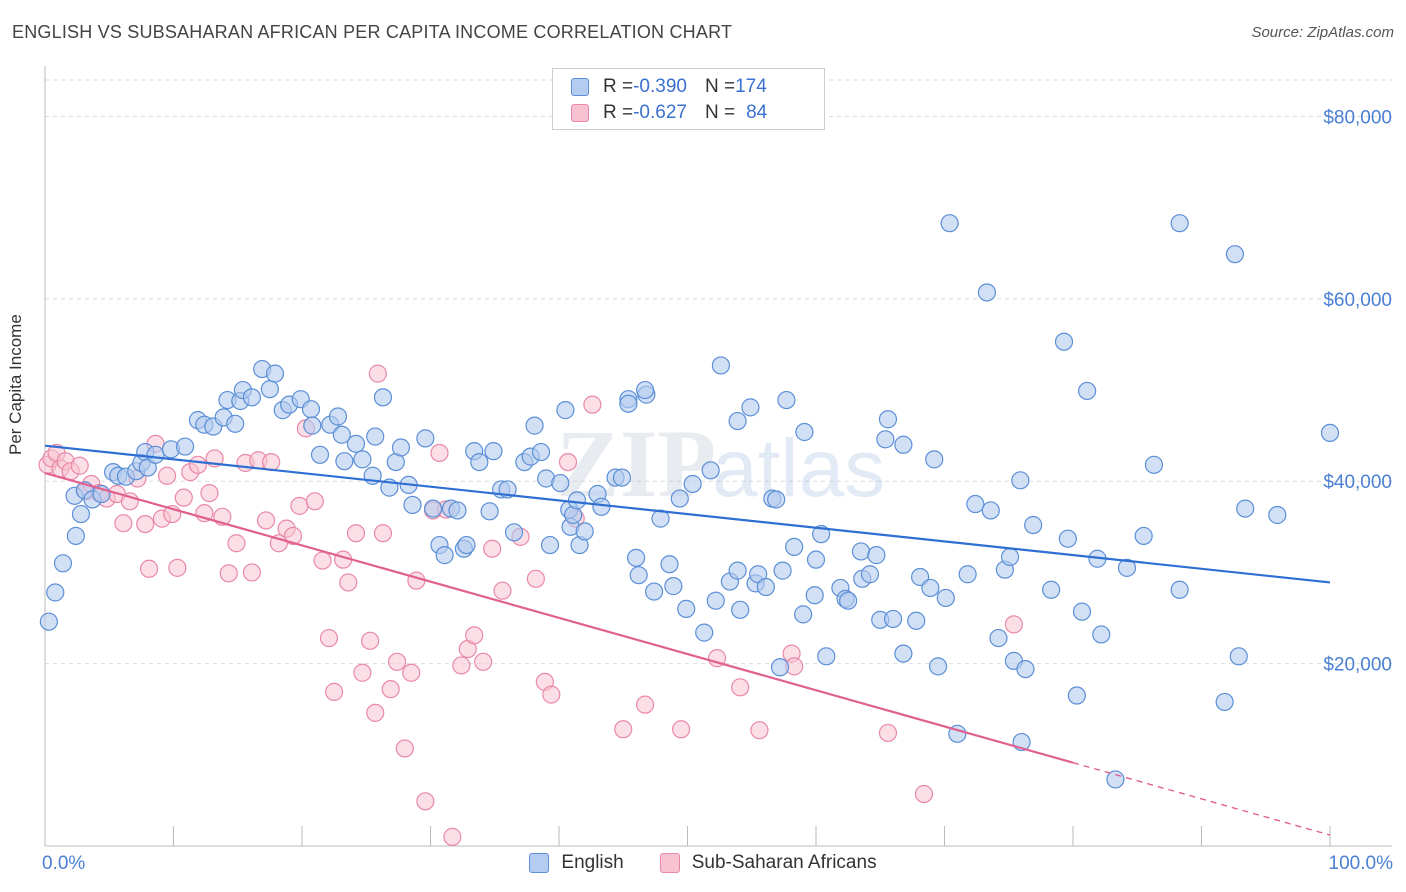  I want to click on x-tick-label: 0.0%, so click(63, 863).